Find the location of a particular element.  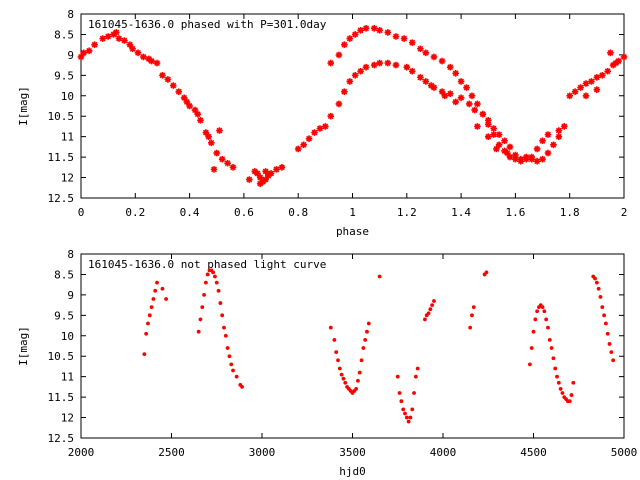

unphased-y-tick-label: 9.5 is located at coordinates (64, 315).